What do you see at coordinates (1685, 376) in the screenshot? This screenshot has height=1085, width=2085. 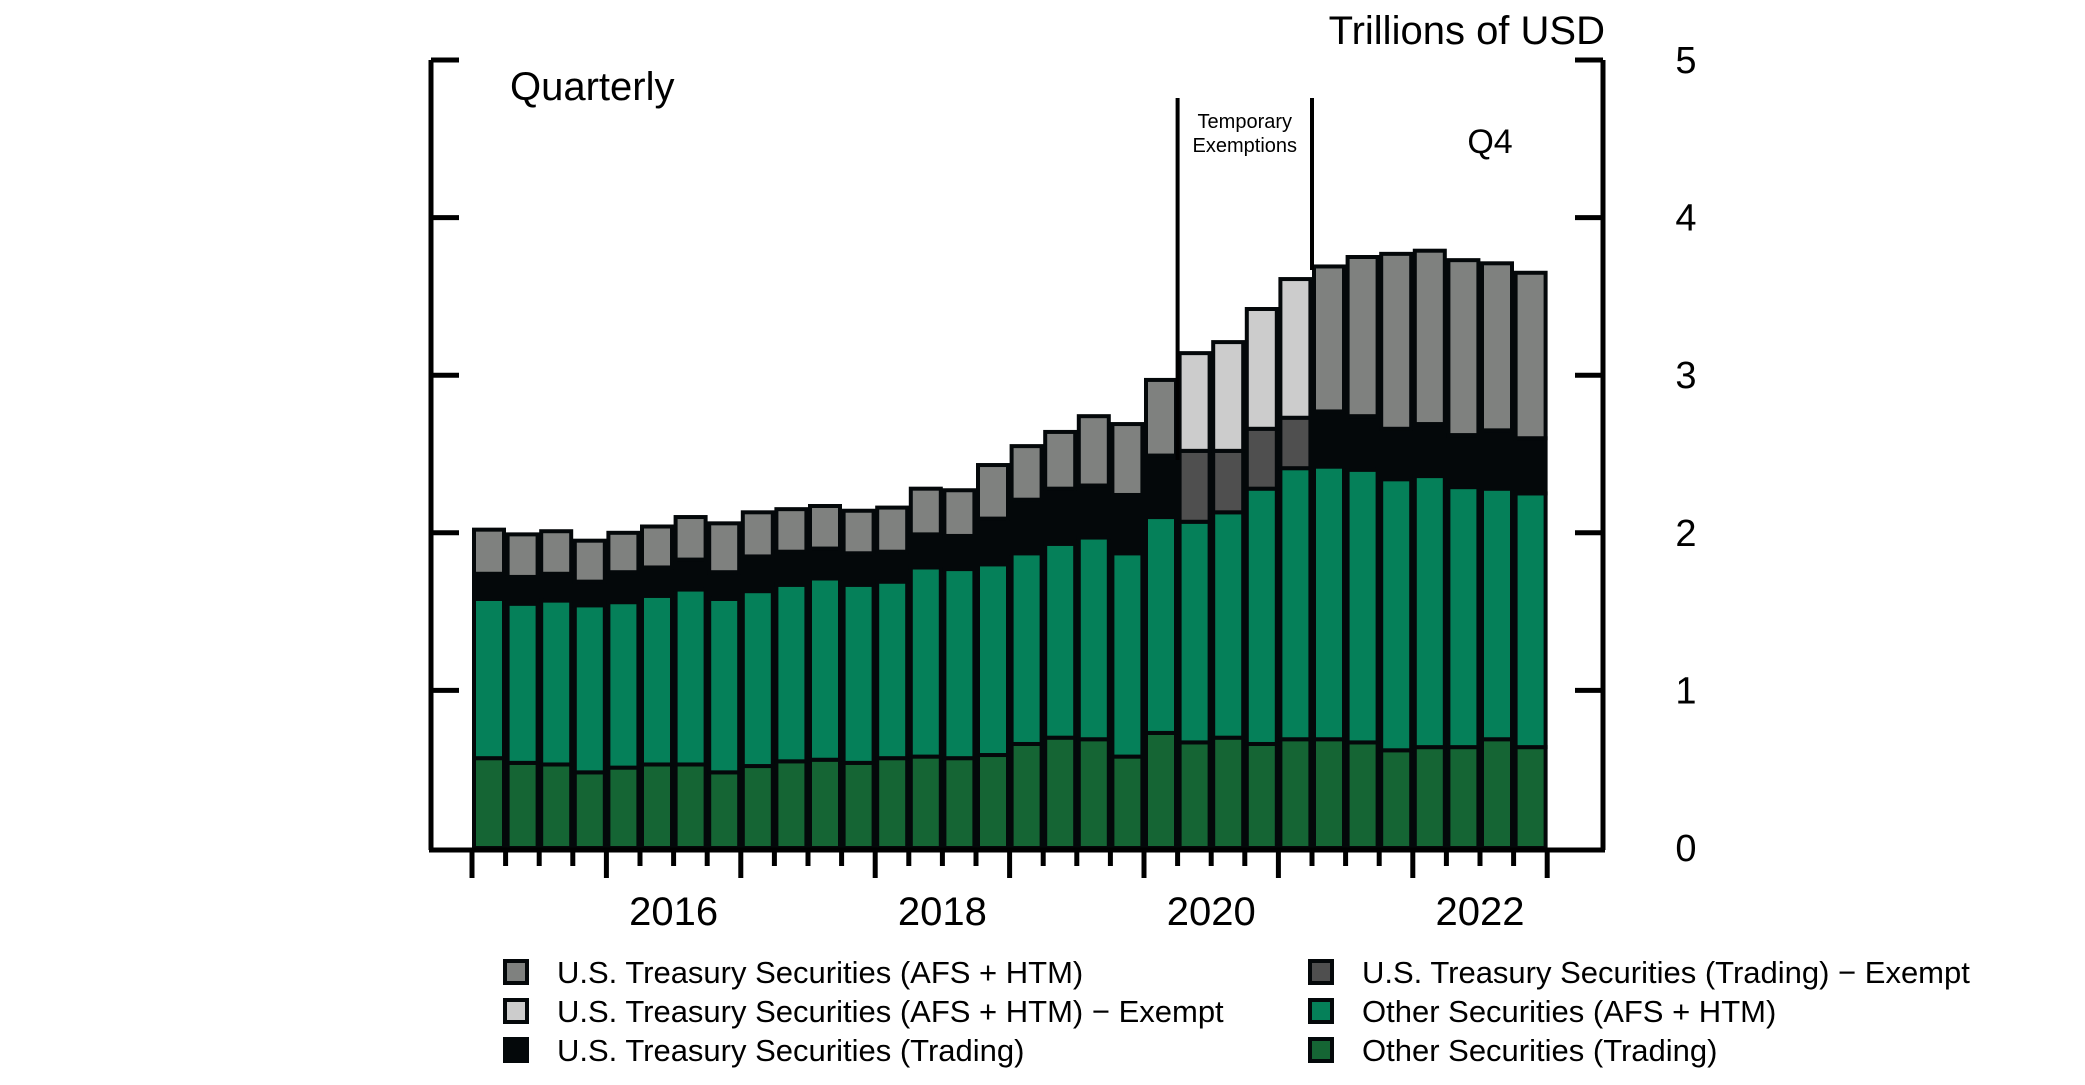 I see `y-tick-label: 3` at bounding box center [1685, 376].